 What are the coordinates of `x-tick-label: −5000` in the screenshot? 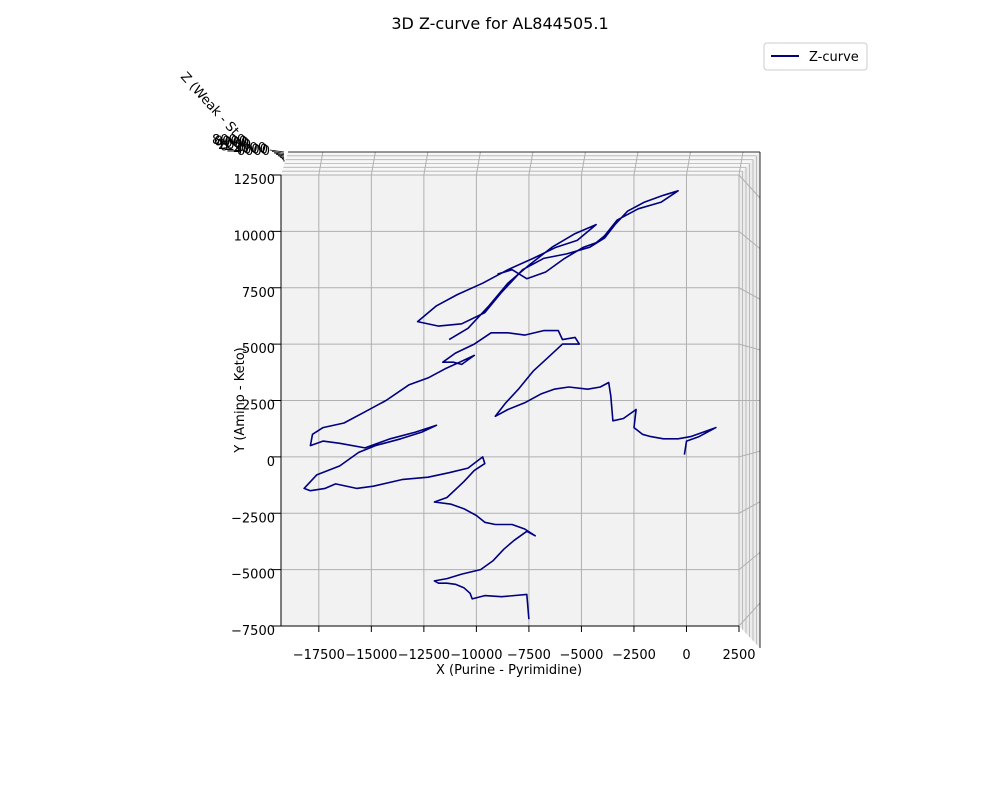 It's located at (581, 655).